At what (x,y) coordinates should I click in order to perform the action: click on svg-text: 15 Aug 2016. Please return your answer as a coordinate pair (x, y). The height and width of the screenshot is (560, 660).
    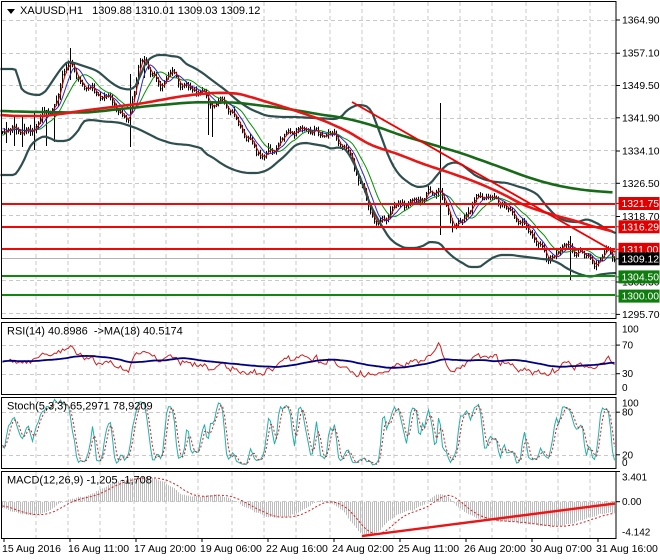
    Looking at the image, I should click on (31, 549).